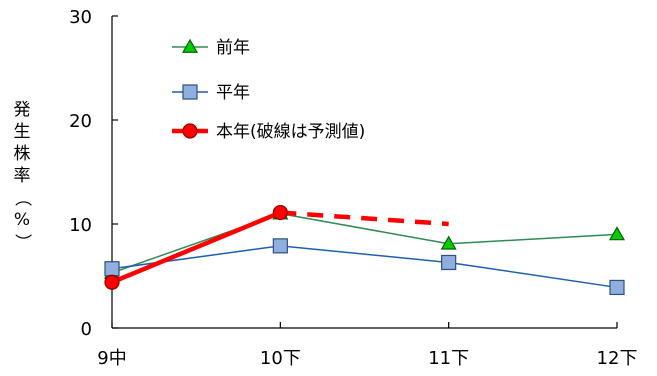 Image resolution: width=657 pixels, height=376 pixels. I want to click on legend-item: 本年(破線は予測値), so click(268, 132).